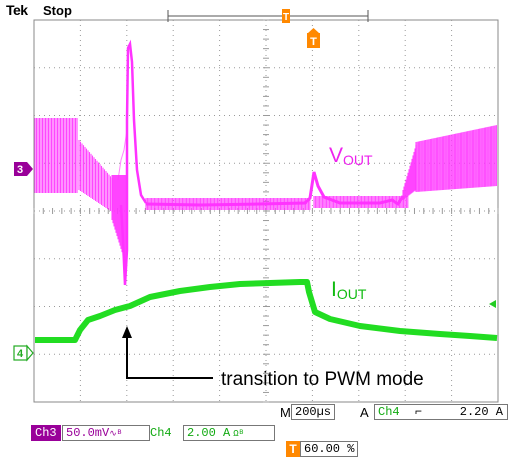 The height and width of the screenshot is (459, 509). Describe the element at coordinates (57, 10) in the screenshot. I see `acquisition-state: Stop` at that location.